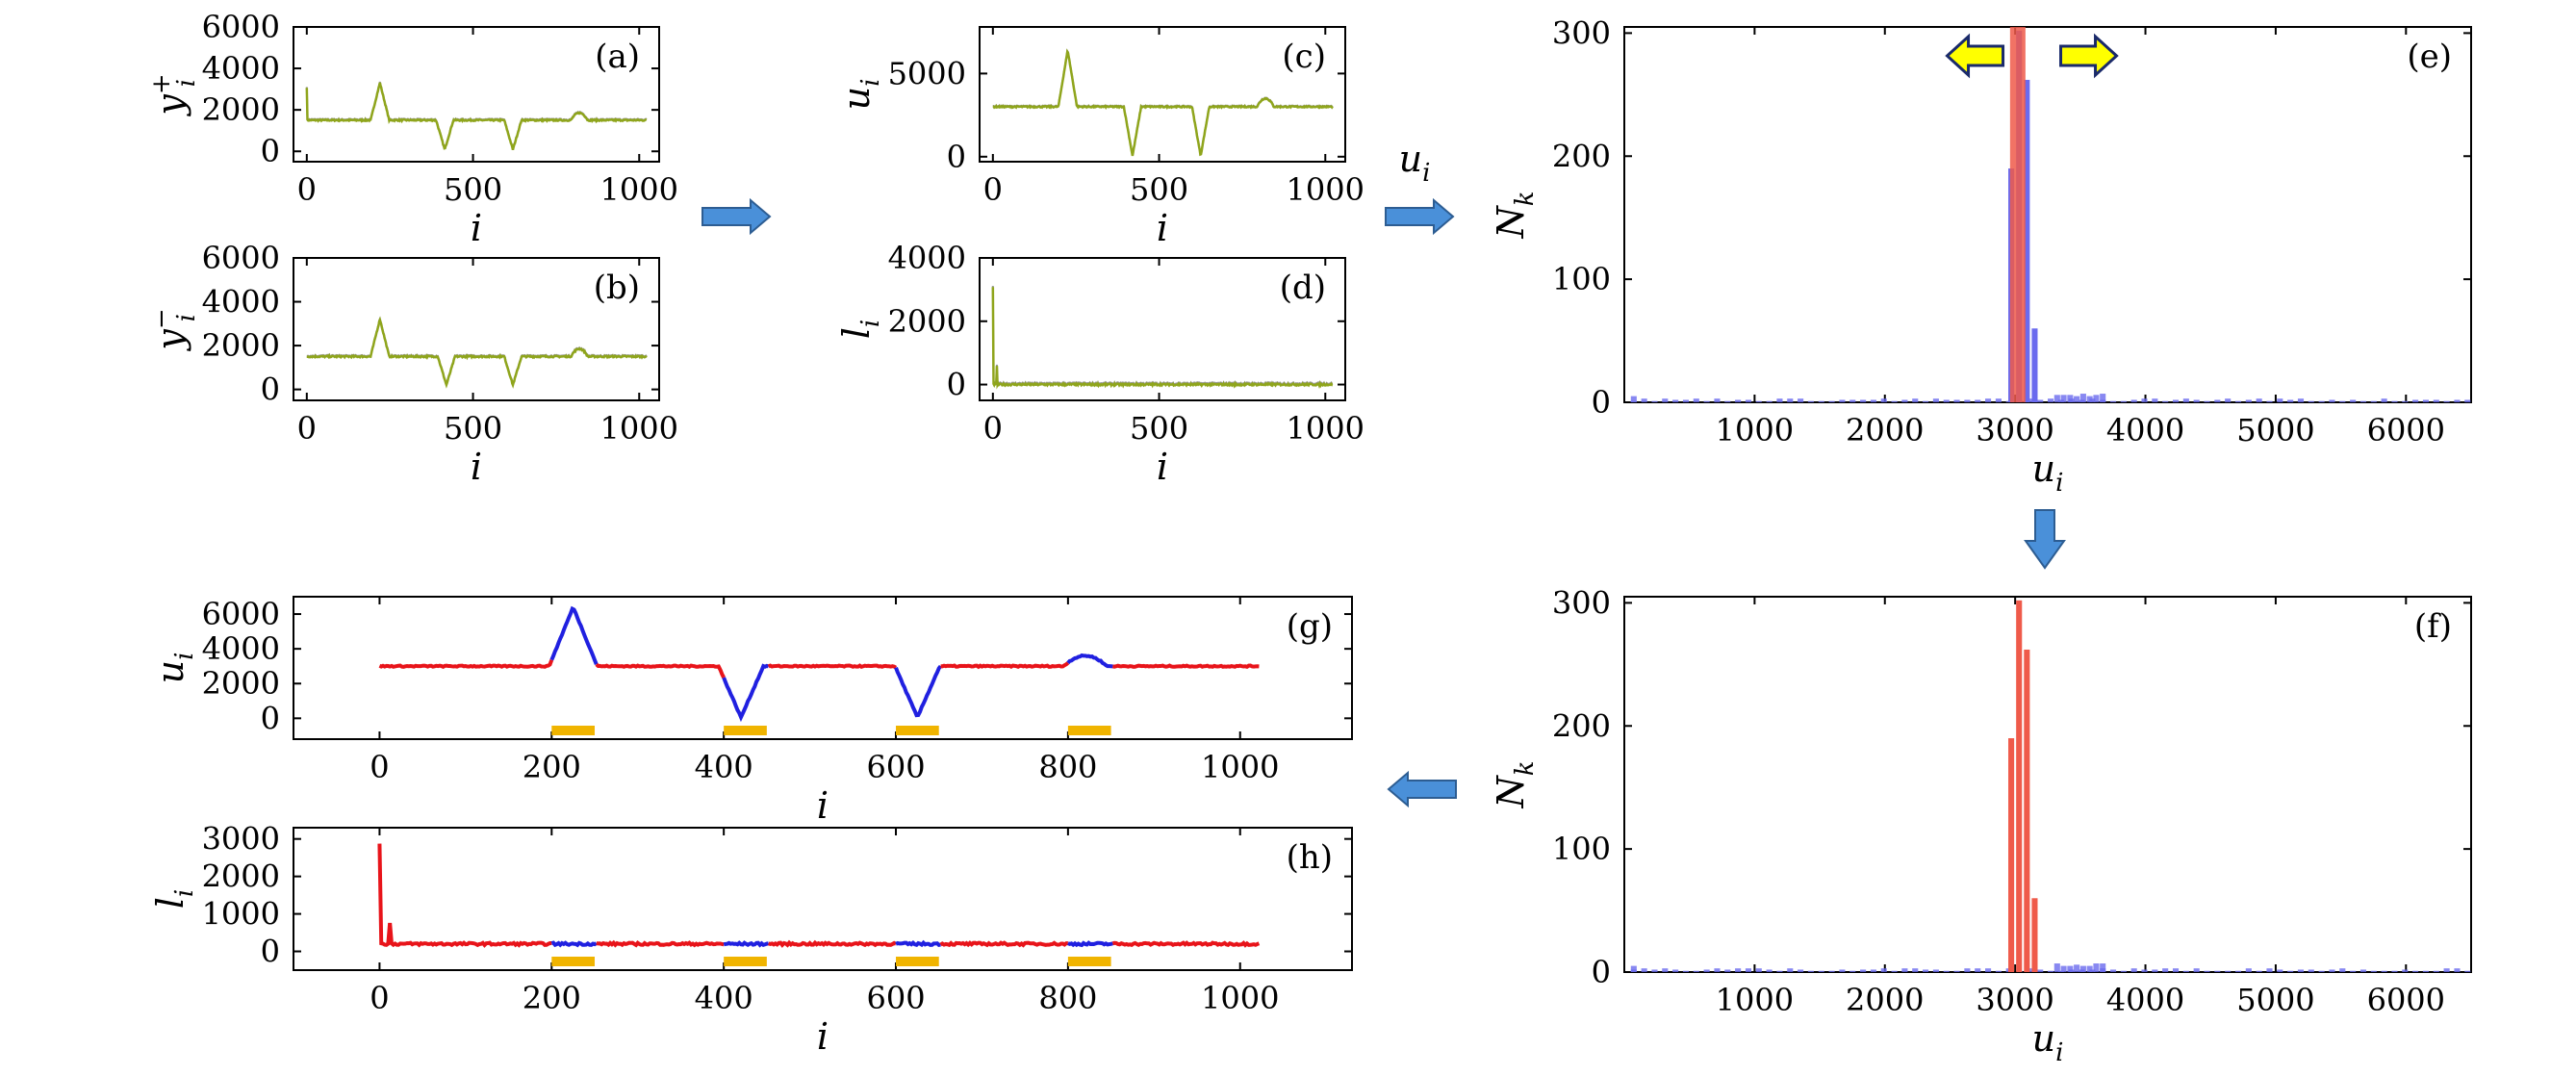  What do you see at coordinates (174, 94) in the screenshot?
I see `y-axis-label: y+i` at bounding box center [174, 94].